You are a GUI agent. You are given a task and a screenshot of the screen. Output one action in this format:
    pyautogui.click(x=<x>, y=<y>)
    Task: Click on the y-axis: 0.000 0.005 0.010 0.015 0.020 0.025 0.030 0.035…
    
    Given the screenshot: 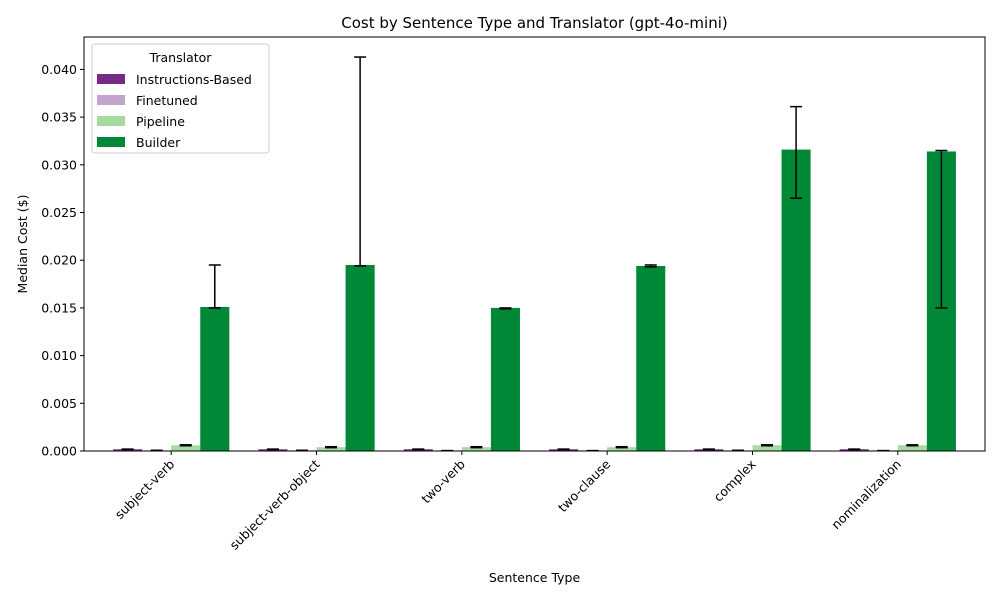 What is the action you would take?
    pyautogui.click(x=62, y=260)
    